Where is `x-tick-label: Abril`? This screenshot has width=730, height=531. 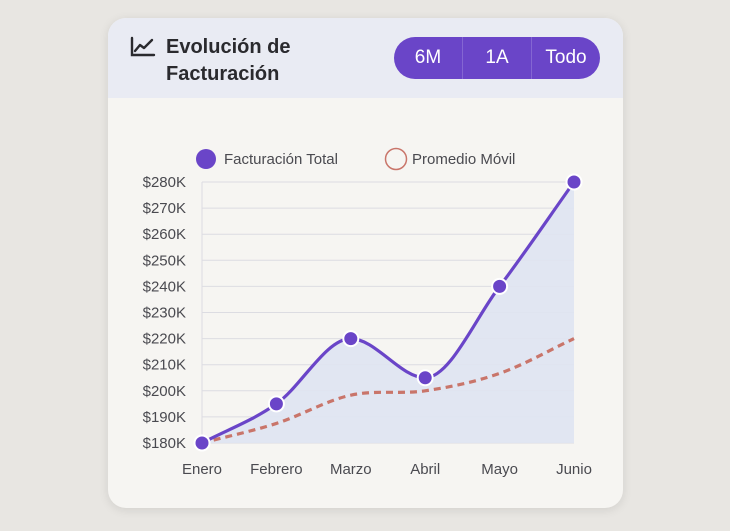
x-tick-label: Abril is located at coordinates (425, 469).